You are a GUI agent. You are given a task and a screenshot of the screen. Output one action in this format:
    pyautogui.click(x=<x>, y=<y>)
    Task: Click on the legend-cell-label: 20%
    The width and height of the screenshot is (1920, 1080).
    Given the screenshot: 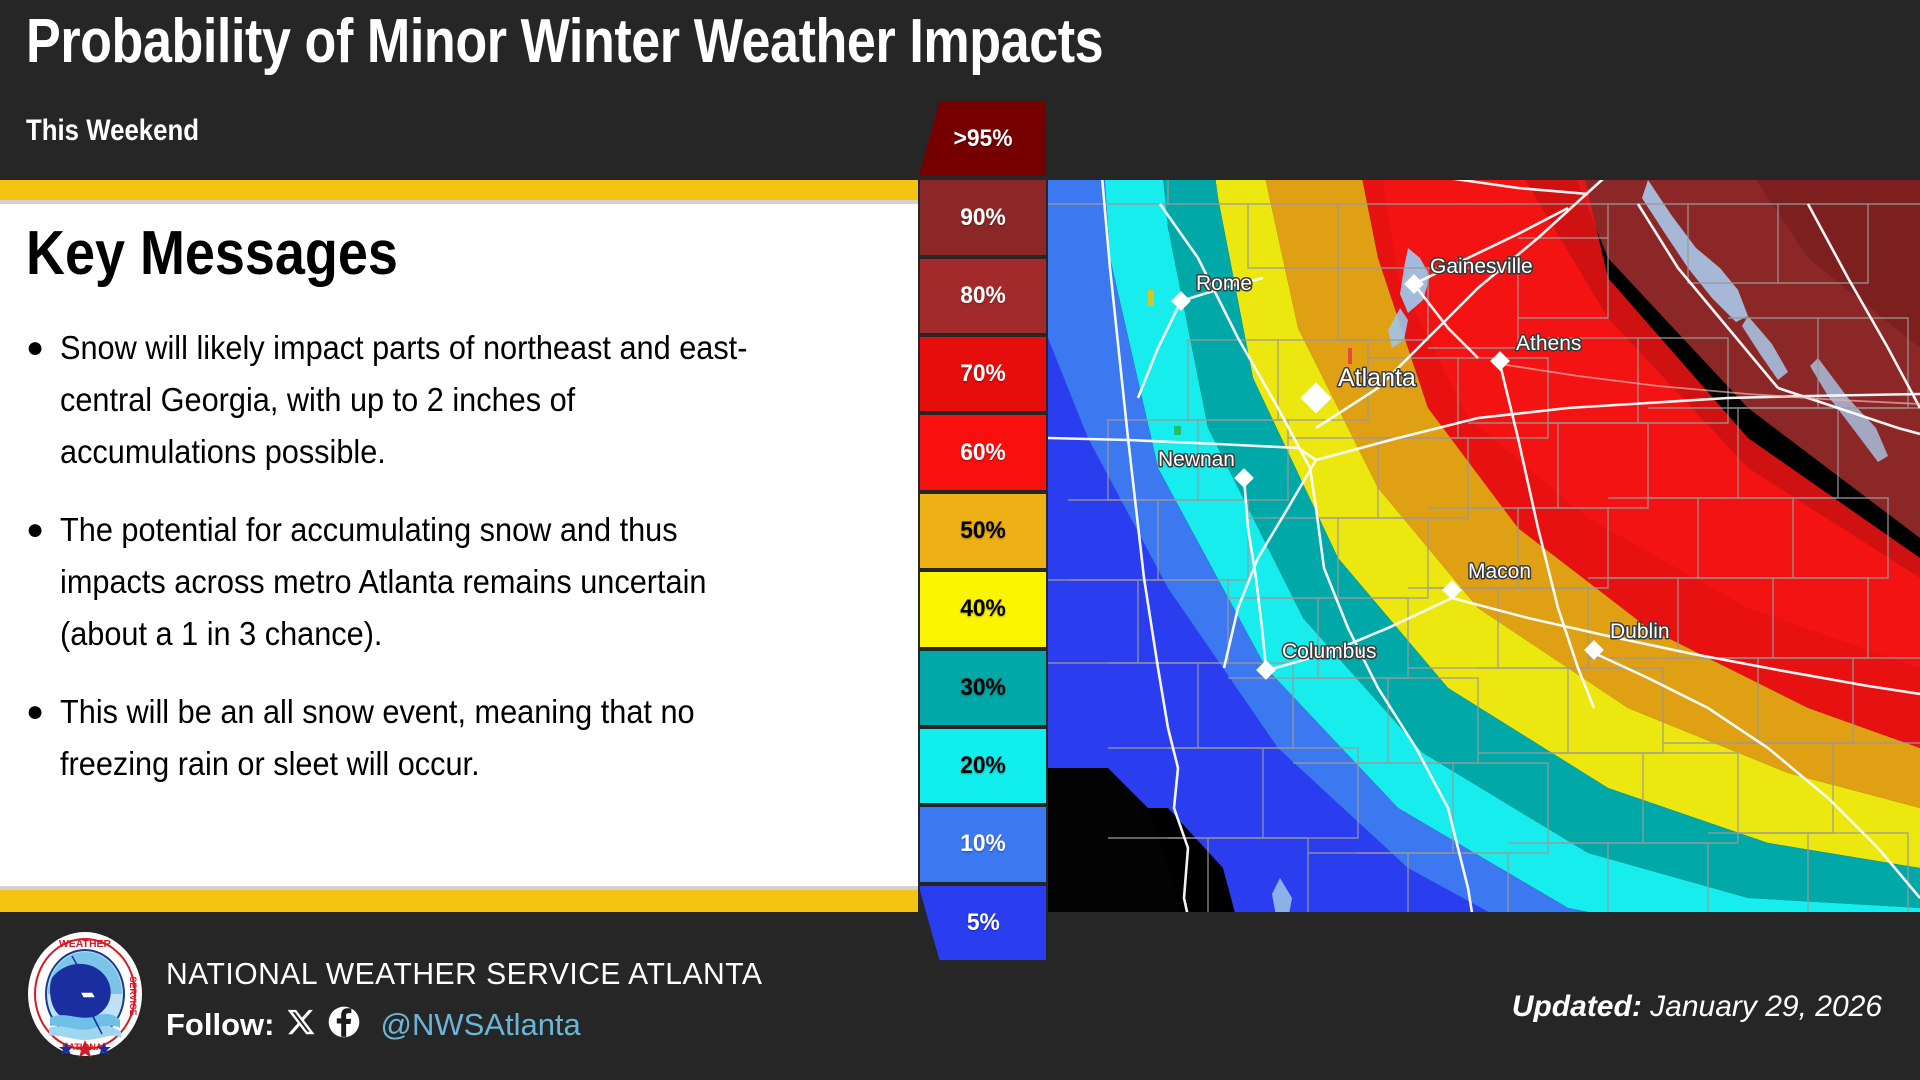 What is the action you would take?
    pyautogui.click(x=983, y=766)
    